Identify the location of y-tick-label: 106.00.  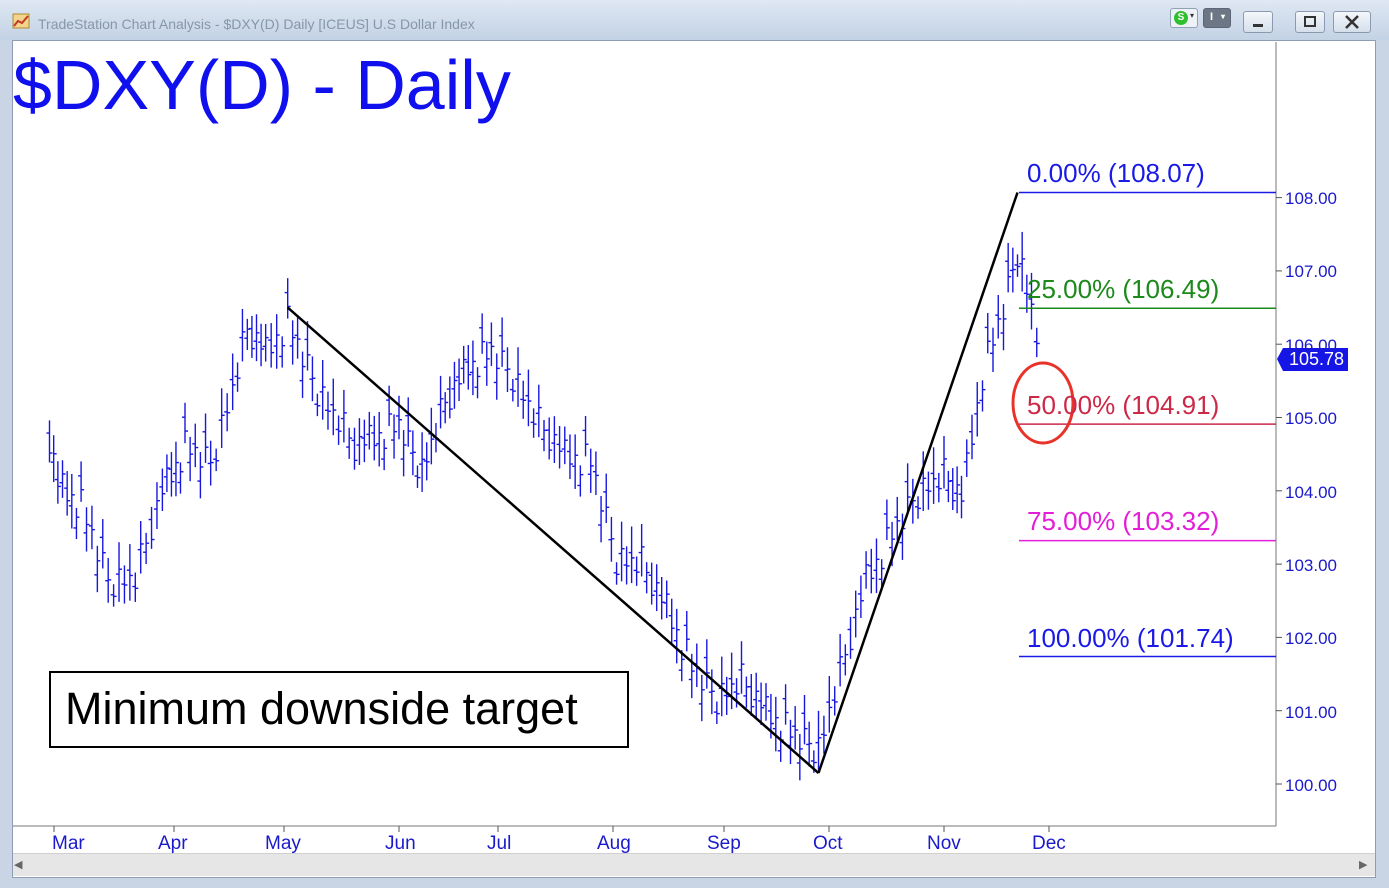
(1311, 345).